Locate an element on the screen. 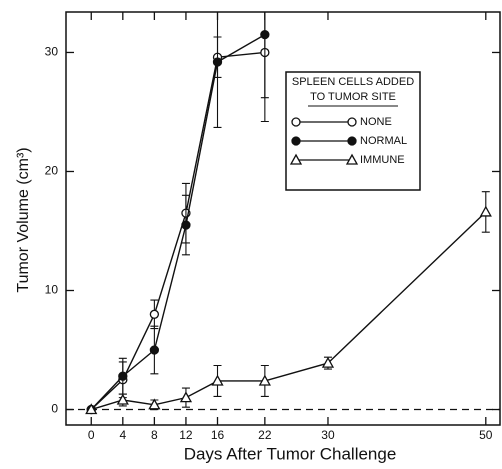 This screenshot has width=502, height=469. x-tick-label: 0 is located at coordinates (91, 435).